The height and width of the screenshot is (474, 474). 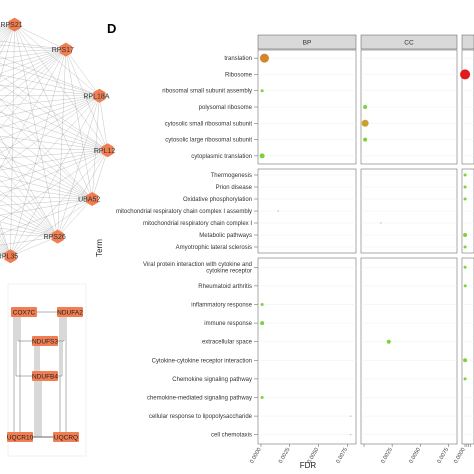 What do you see at coordinates (225, 287) in the screenshot?
I see `term-label: Rheumatoid arthritis` at bounding box center [225, 287].